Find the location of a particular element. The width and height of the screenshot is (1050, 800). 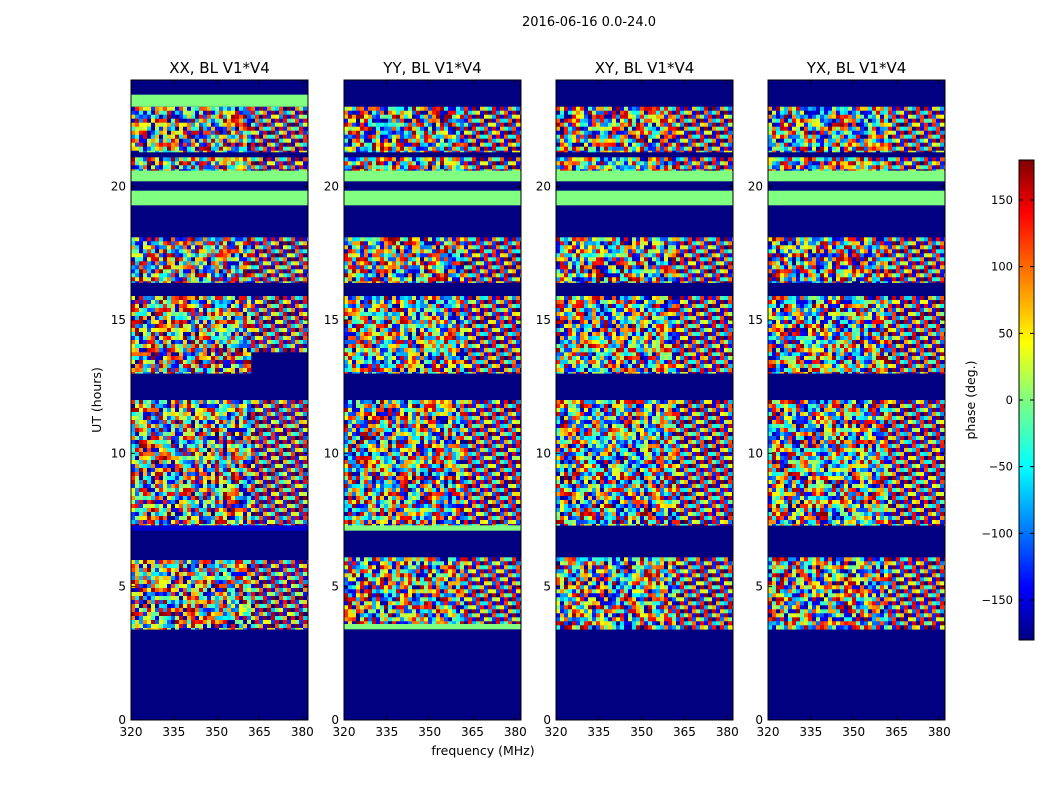

colorbar-label: phase (deg.) is located at coordinates (970, 400).